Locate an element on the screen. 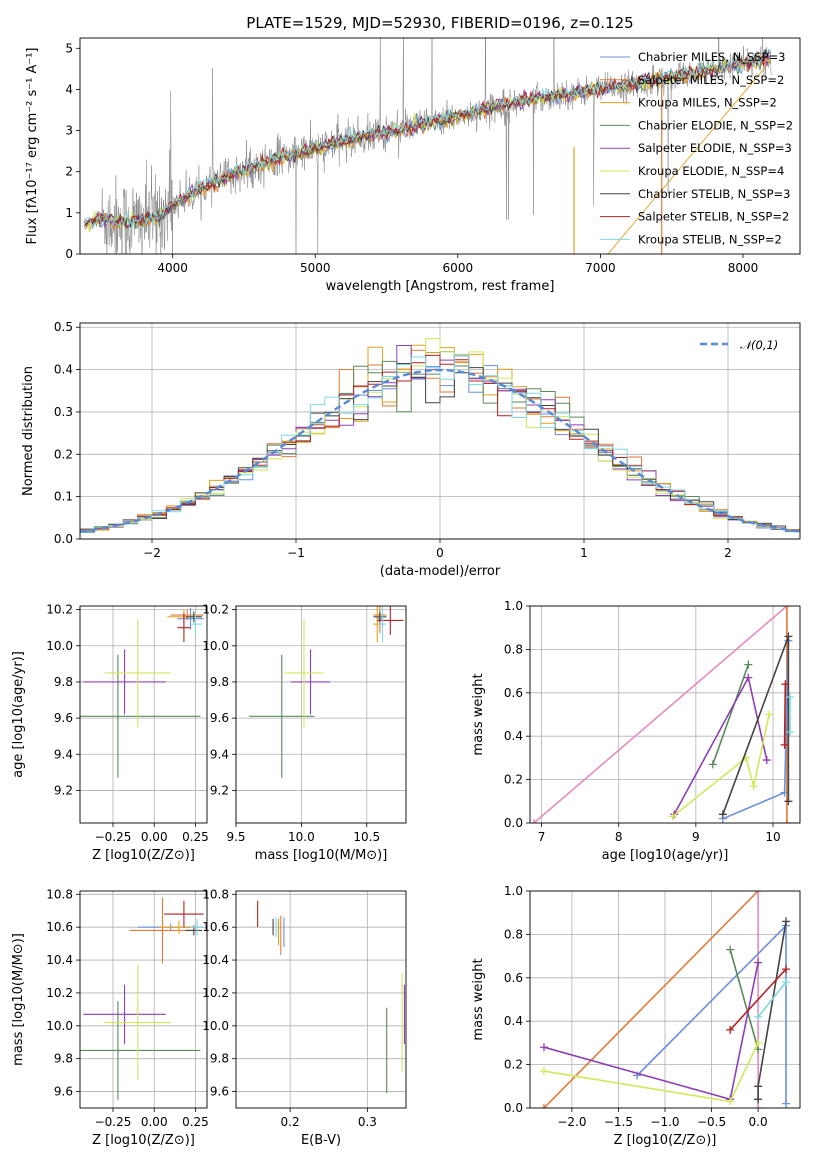 Image resolution: width=819 pixels, height=1170 pixels. x-tick-label: 10.5 is located at coordinates (366, 837).